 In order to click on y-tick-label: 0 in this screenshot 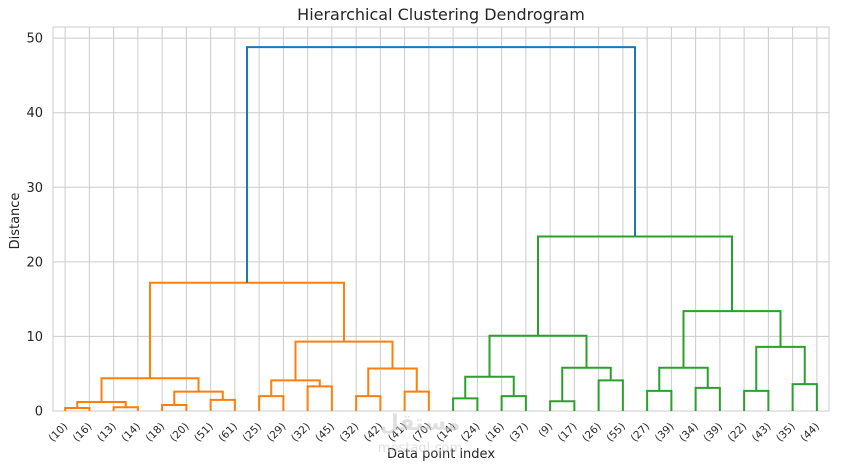, I will do `click(39, 412)`.